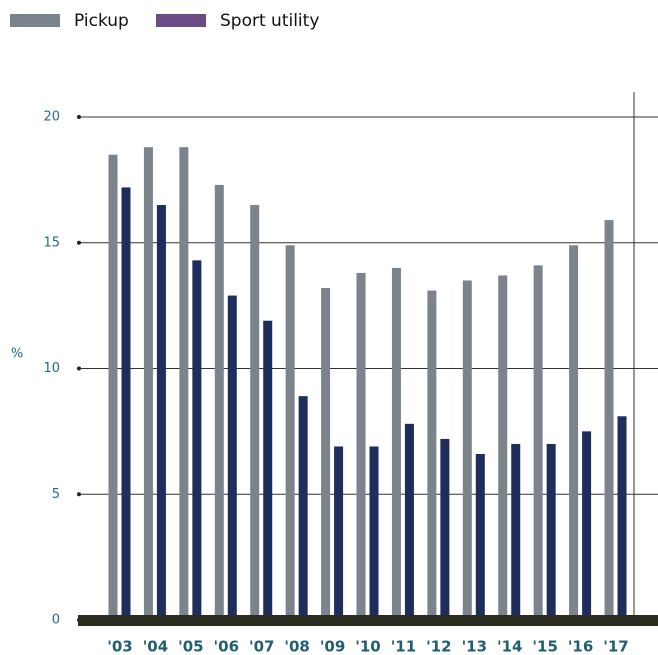 Image resolution: width=658 pixels, height=655 pixels. What do you see at coordinates (544, 646) in the screenshot?
I see `x-tick-label: '15` at bounding box center [544, 646].